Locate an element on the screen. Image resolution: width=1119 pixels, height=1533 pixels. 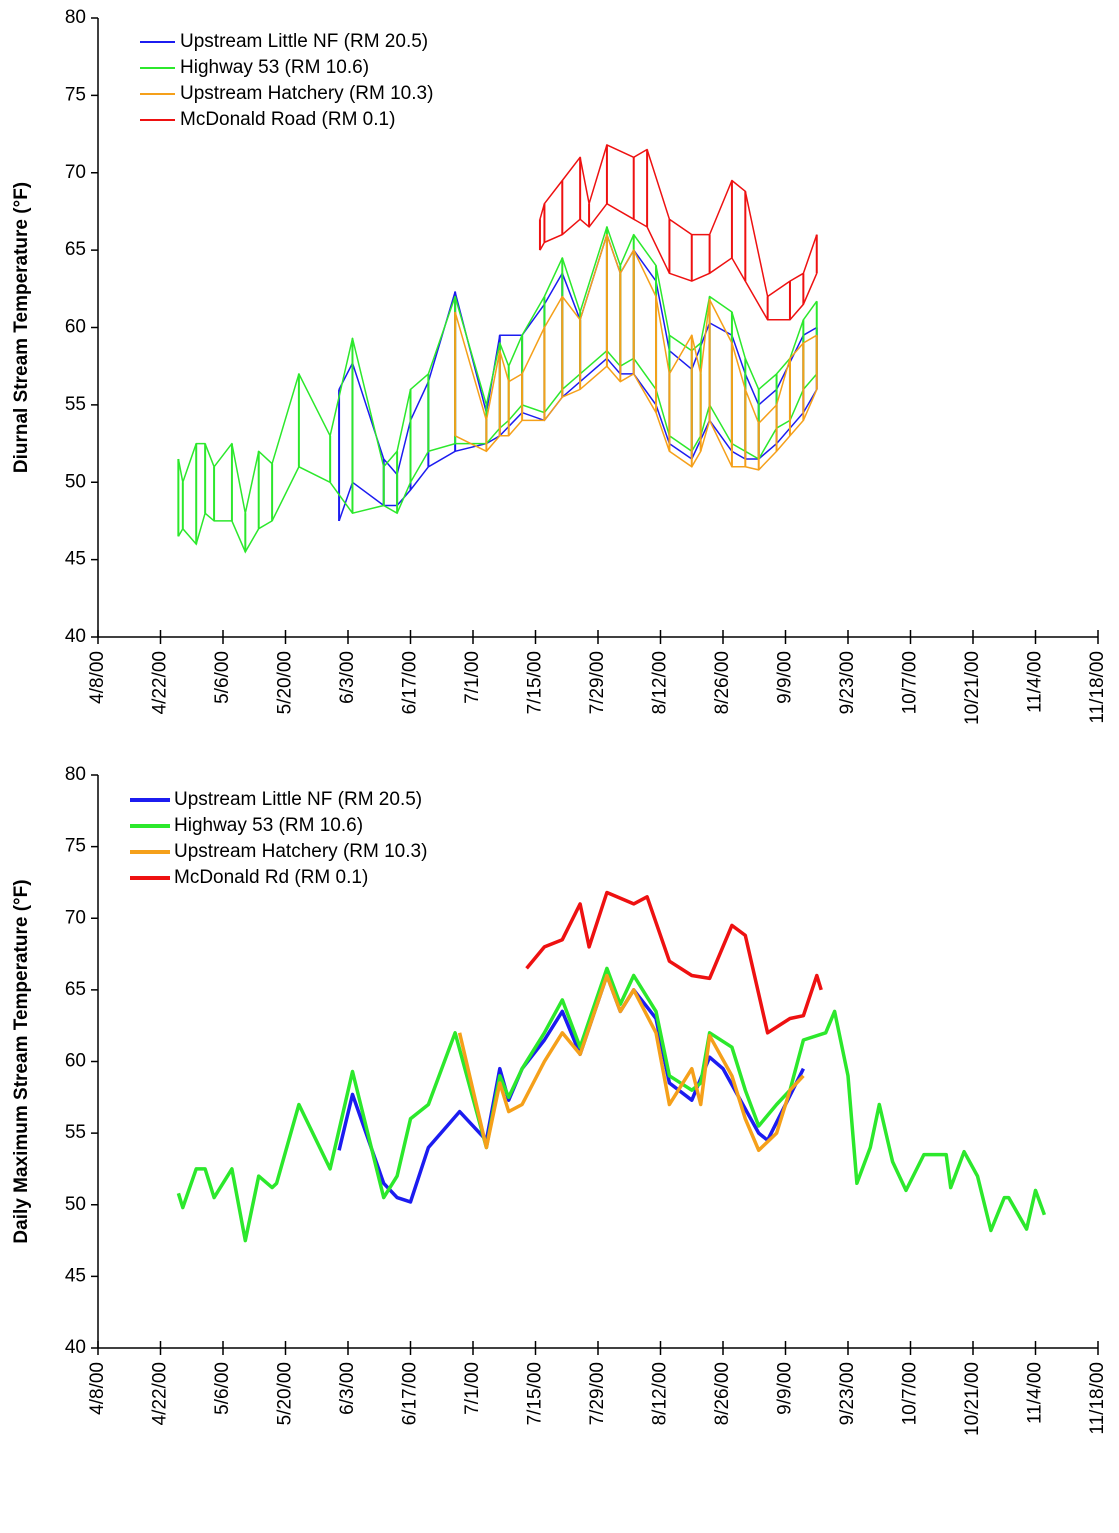
legend-label: McDonald Road (RM 0.1) is located at coordinates (287, 119).